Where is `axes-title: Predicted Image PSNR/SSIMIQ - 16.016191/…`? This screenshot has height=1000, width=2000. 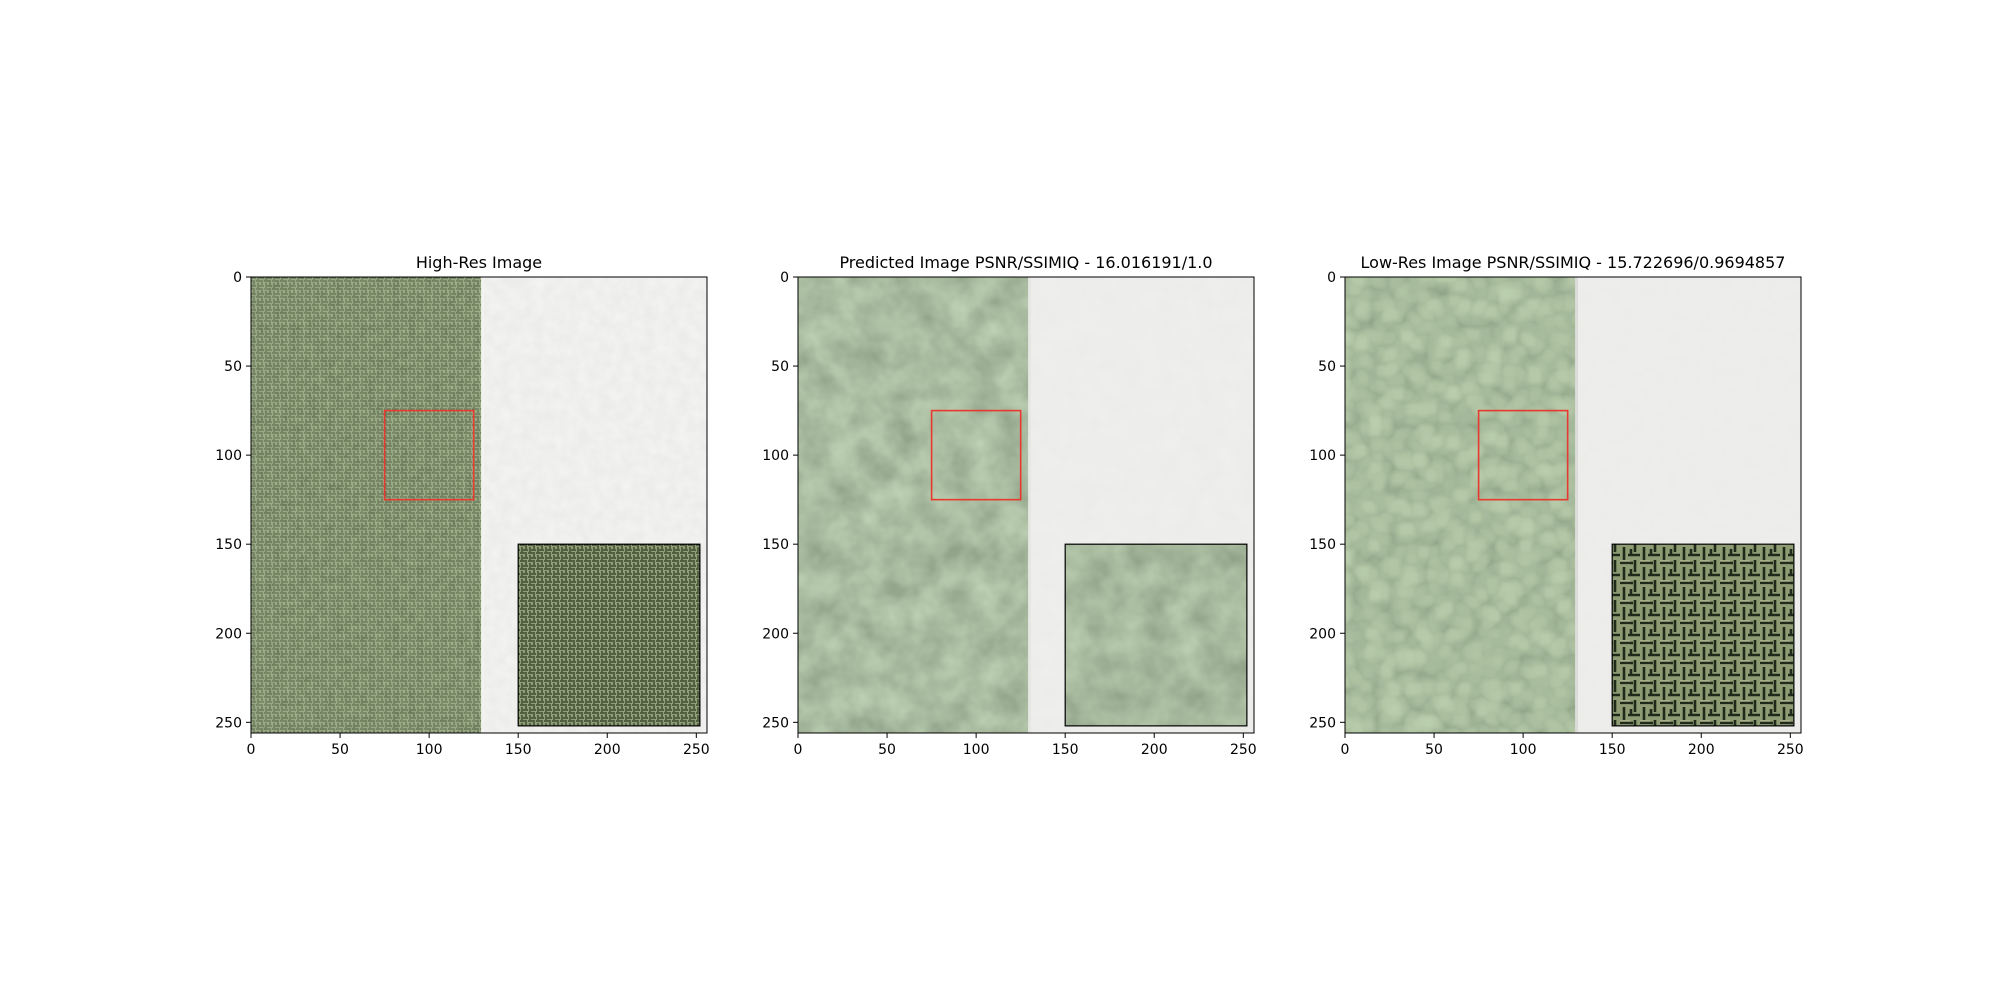 axes-title: Predicted Image PSNR/SSIMIQ - 16.016191/… is located at coordinates (1025, 262).